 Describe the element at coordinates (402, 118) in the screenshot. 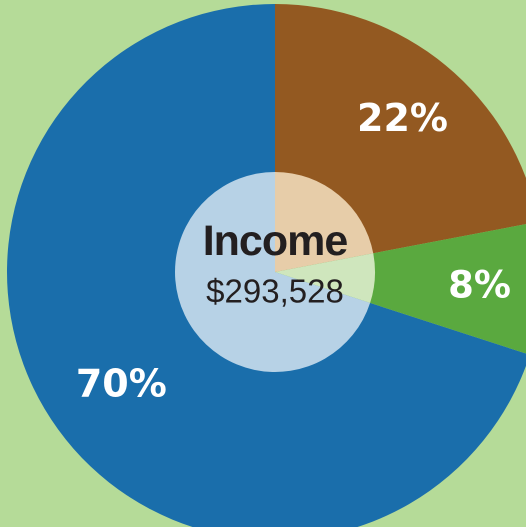

I see `slice-label-22-percent: 22%` at that location.